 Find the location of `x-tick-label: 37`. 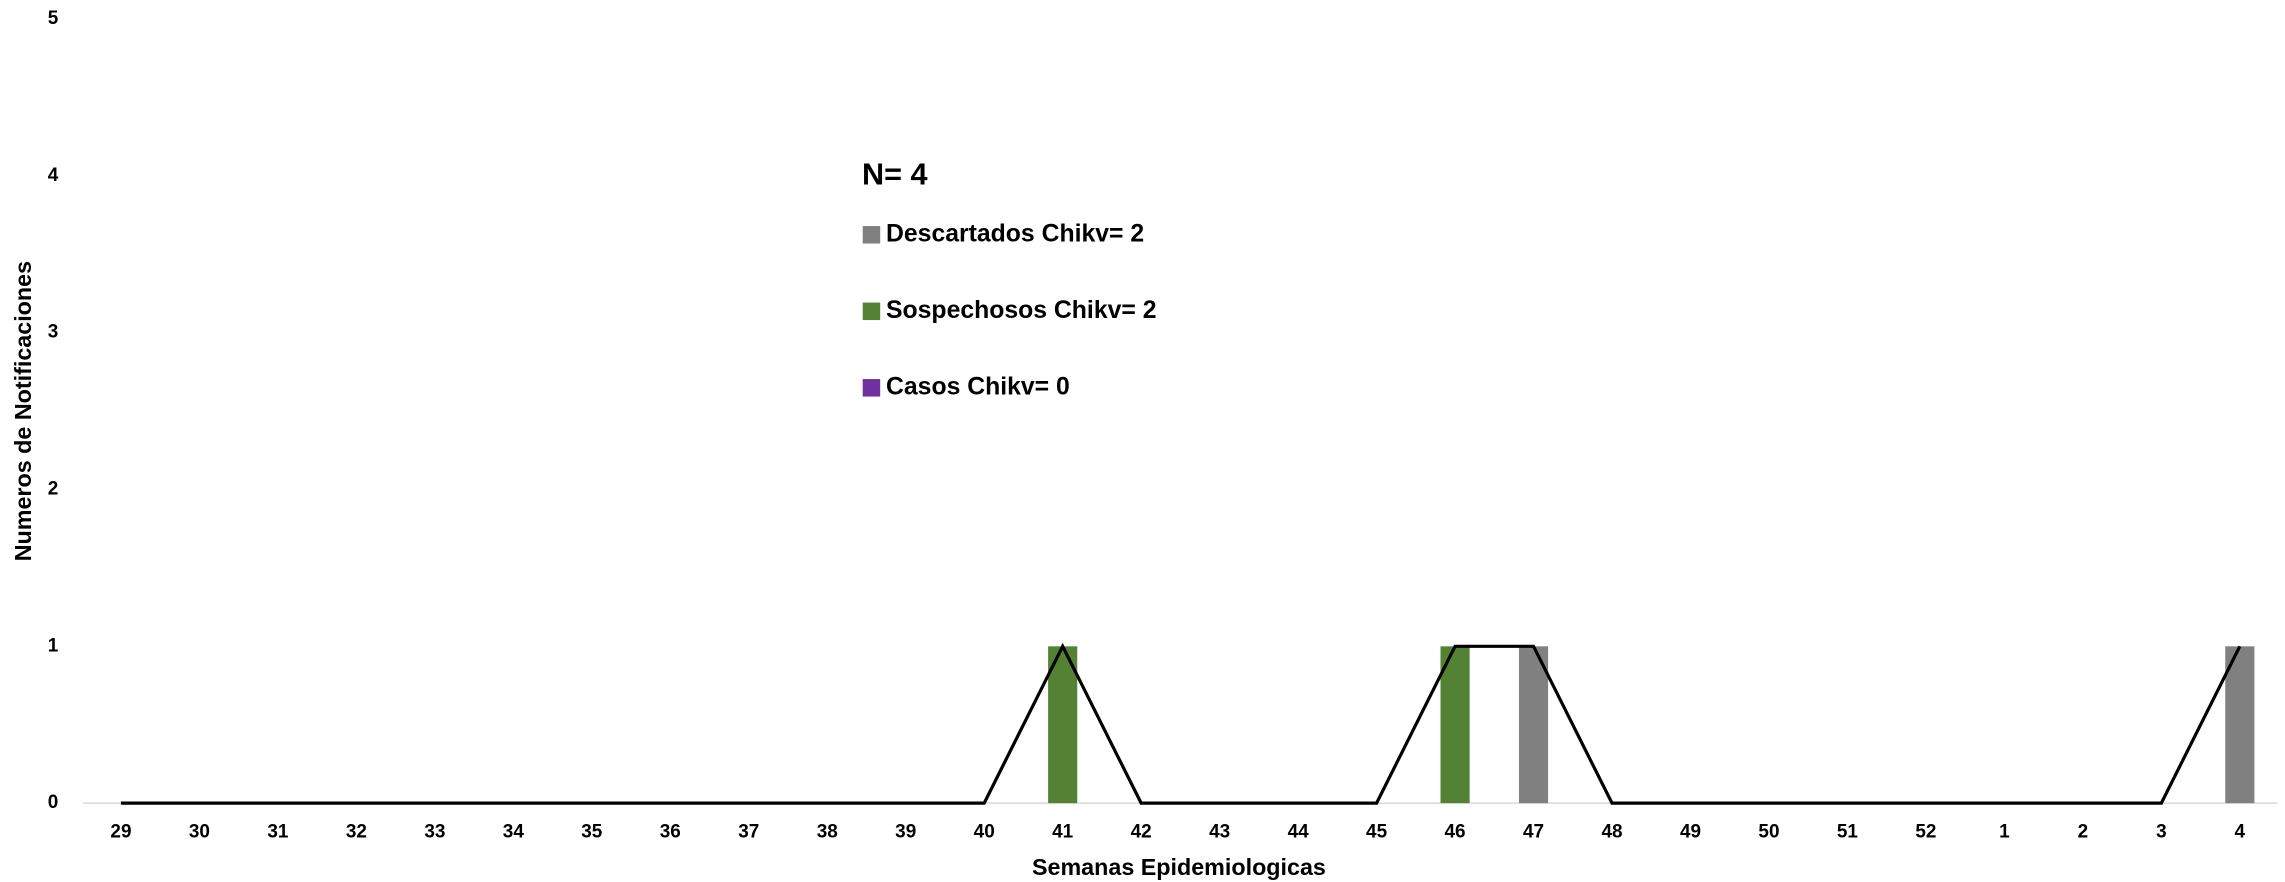

x-tick-label: 37 is located at coordinates (748, 831).